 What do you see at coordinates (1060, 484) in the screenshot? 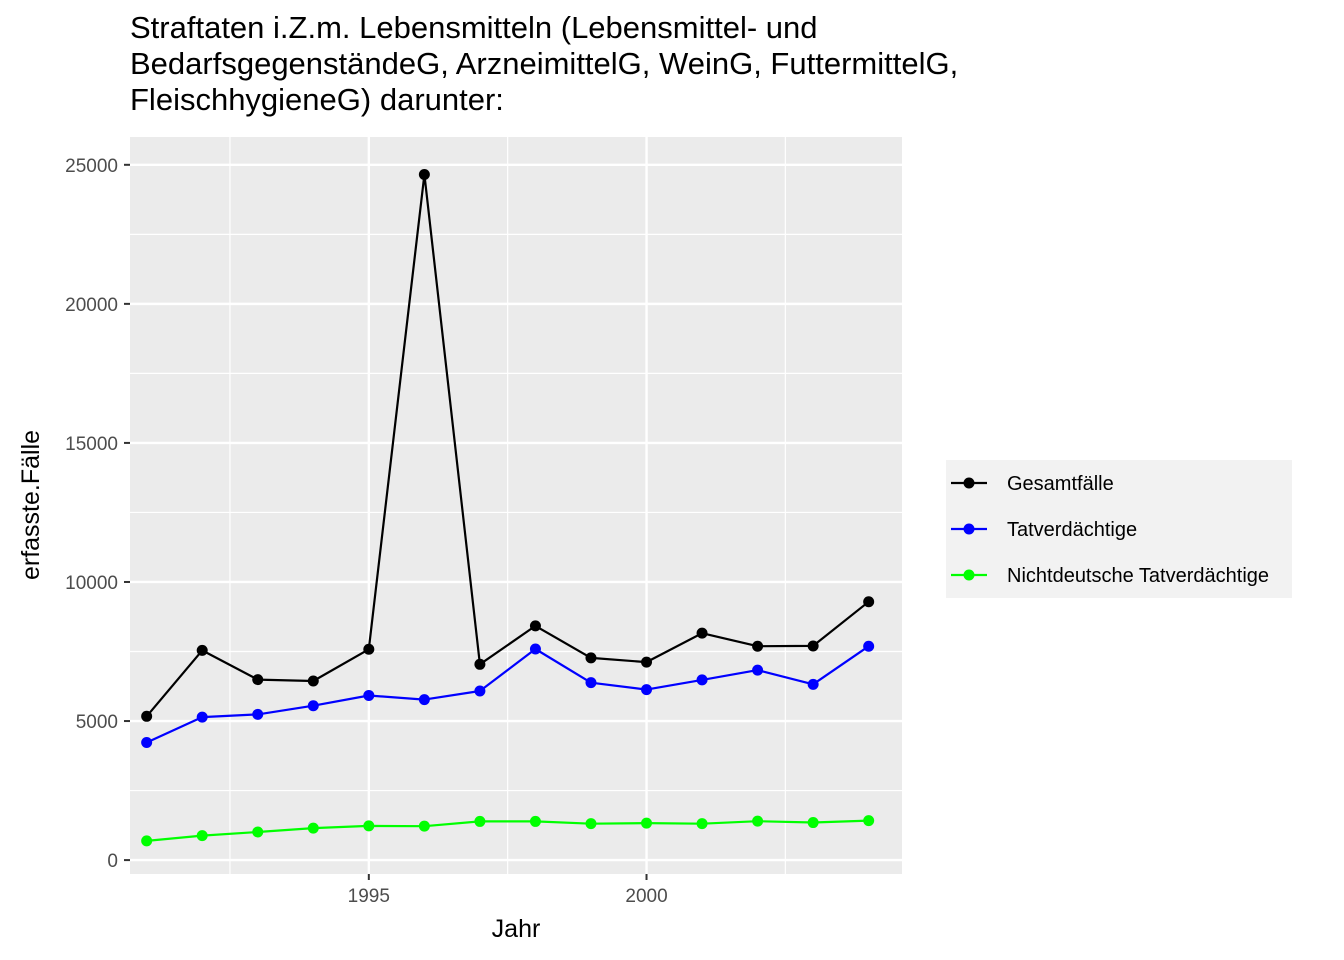
I see `legend-label: Gesamtfälle` at bounding box center [1060, 484].